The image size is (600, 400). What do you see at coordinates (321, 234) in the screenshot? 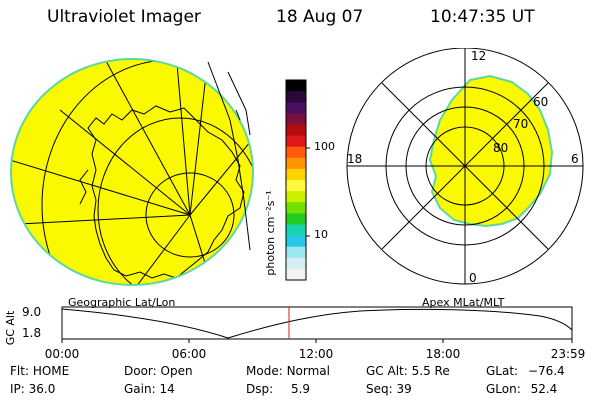
I see `colorbar-tick-10: 10` at bounding box center [321, 234].